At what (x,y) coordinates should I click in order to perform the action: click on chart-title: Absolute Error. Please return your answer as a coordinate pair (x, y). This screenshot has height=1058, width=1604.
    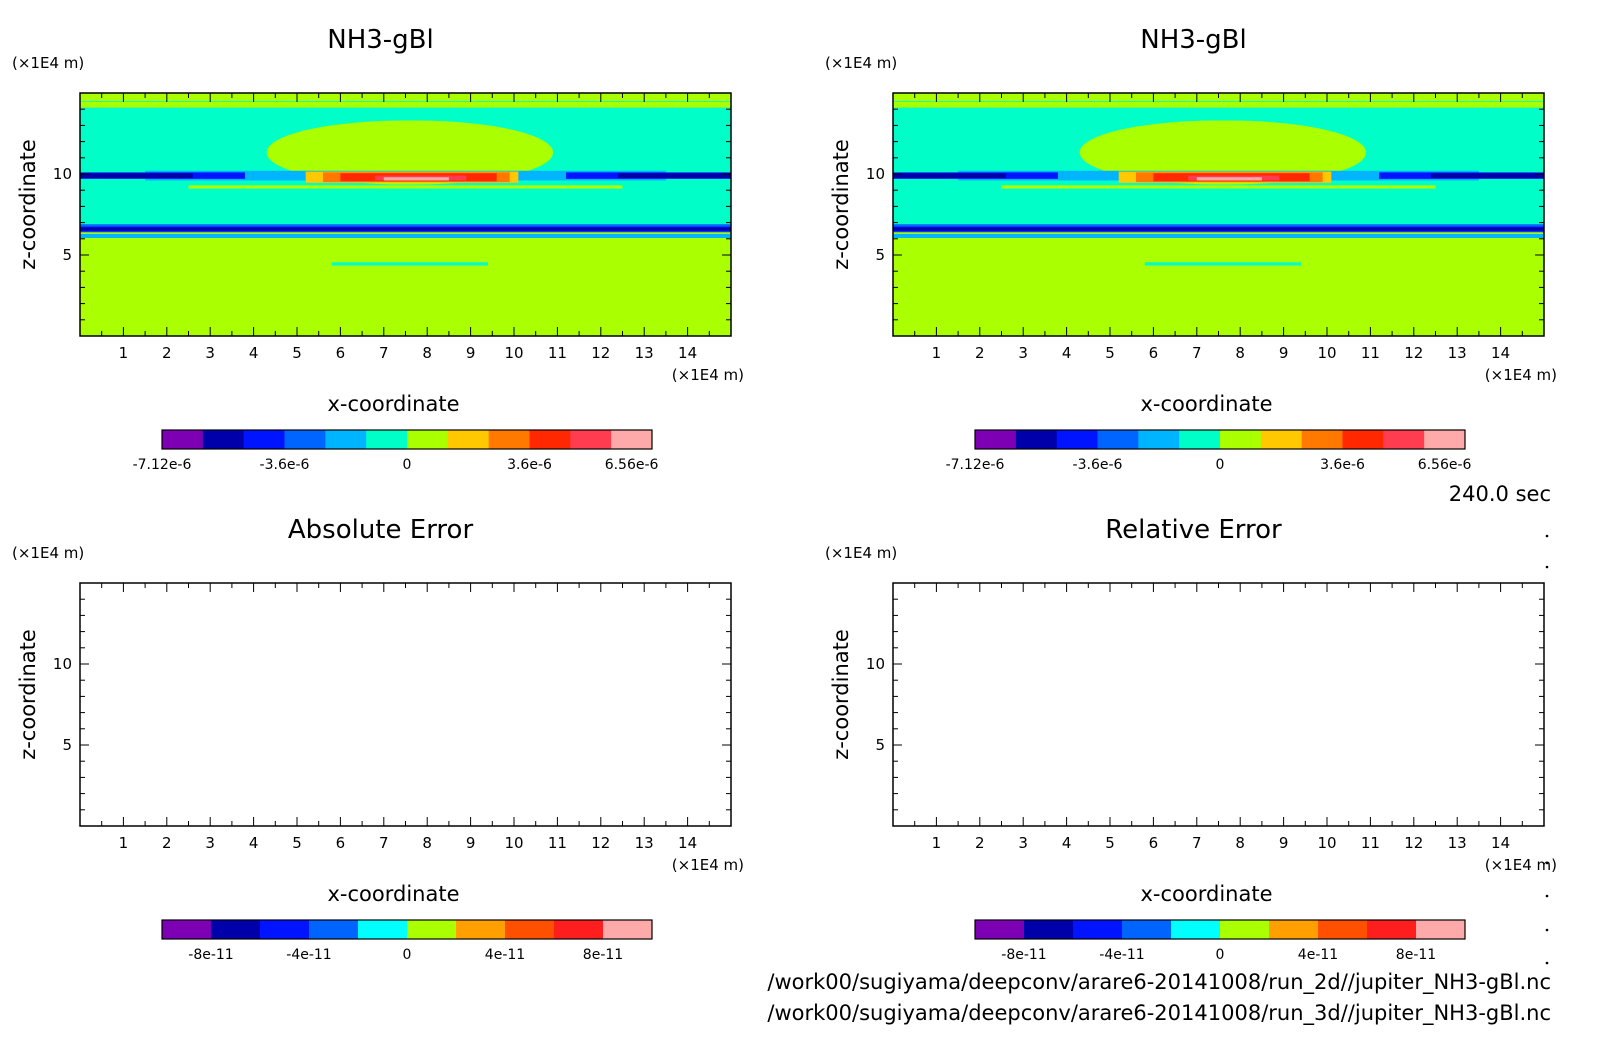
    Looking at the image, I should click on (381, 530).